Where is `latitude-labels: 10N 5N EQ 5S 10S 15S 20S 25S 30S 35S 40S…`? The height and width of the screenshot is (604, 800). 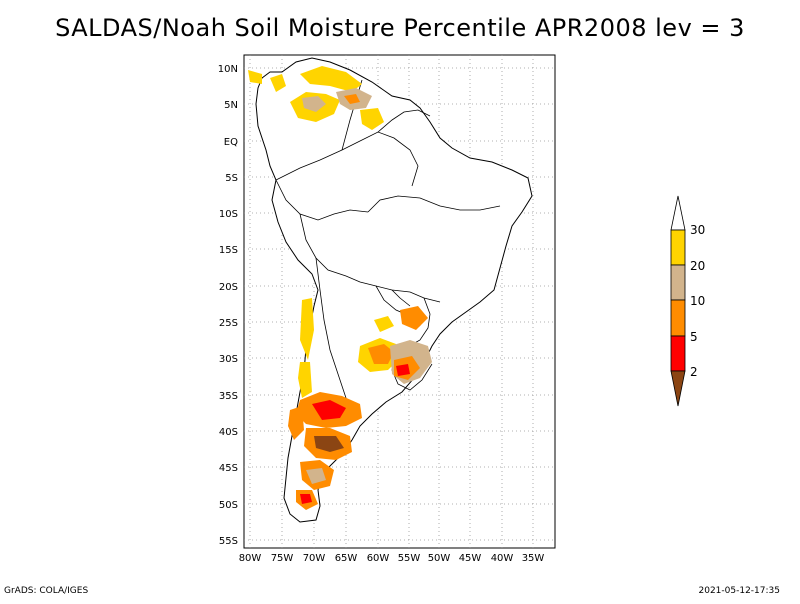
latitude-labels: 10N 5N EQ 5S 10S 15S 20S 25S 30S 35S 40S… is located at coordinates (228, 305).